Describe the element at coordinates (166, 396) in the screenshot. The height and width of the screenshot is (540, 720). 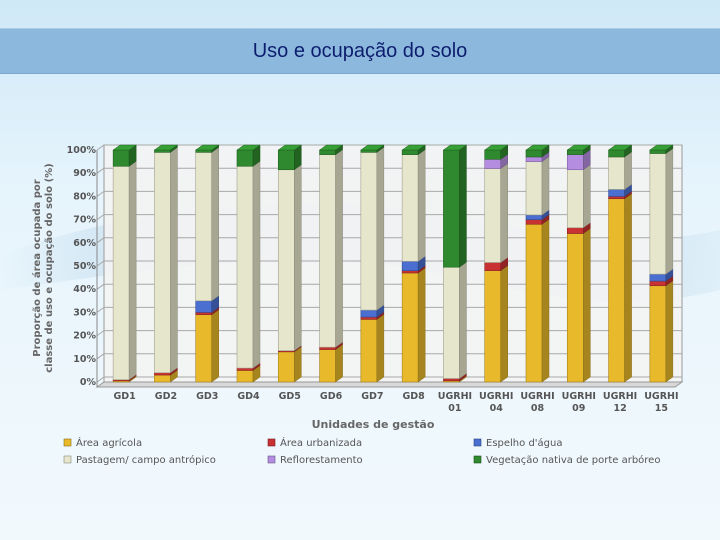
I see `x-tick-label: GD2` at that location.